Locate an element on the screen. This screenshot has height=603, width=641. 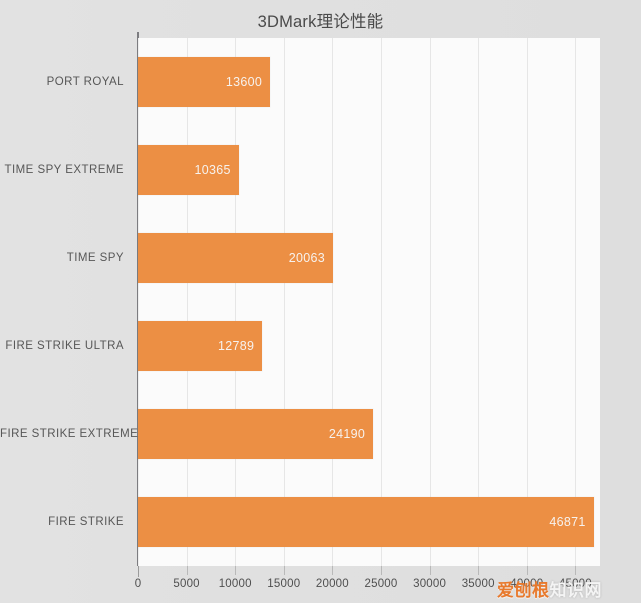
bar-row: 10365 is located at coordinates (188, 170).